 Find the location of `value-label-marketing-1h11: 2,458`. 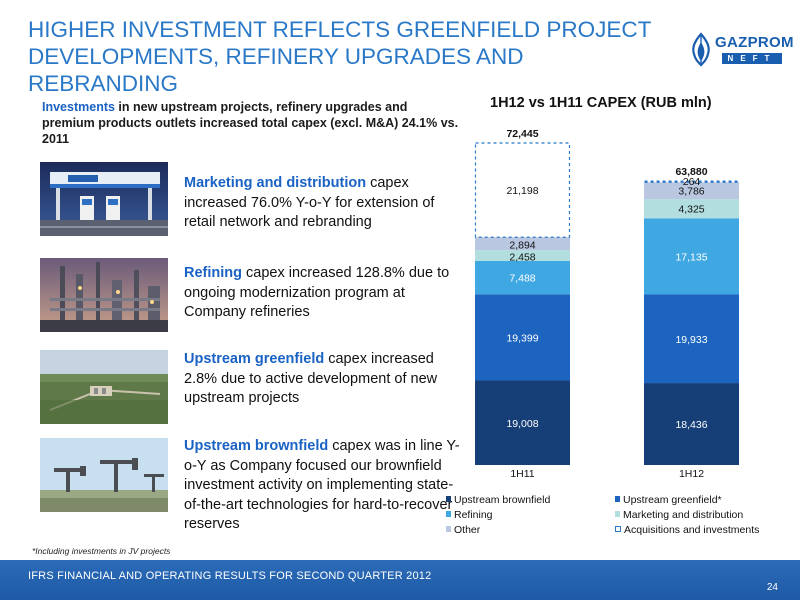

value-label-marketing-1h11: 2,458 is located at coordinates (522, 258).